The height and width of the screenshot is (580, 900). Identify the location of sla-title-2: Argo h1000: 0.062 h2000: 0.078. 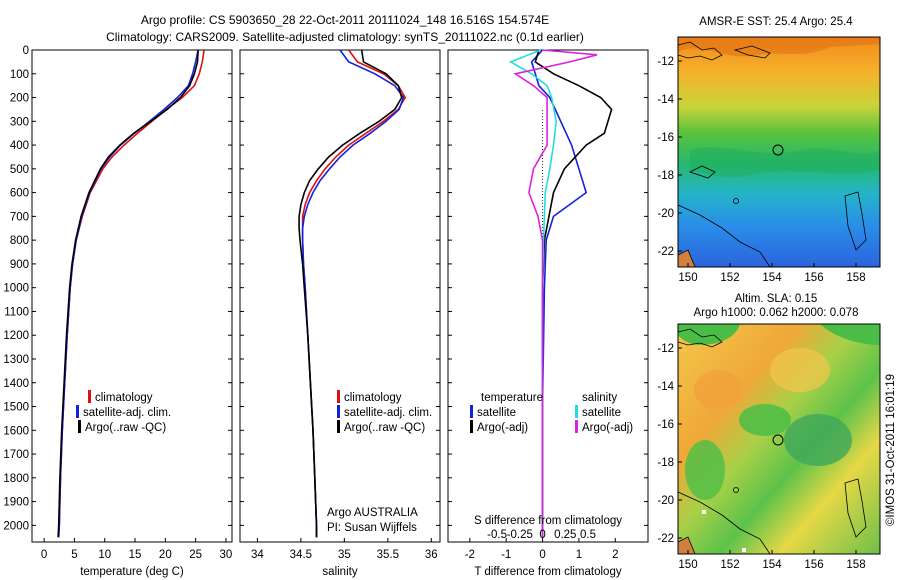
(776, 313).